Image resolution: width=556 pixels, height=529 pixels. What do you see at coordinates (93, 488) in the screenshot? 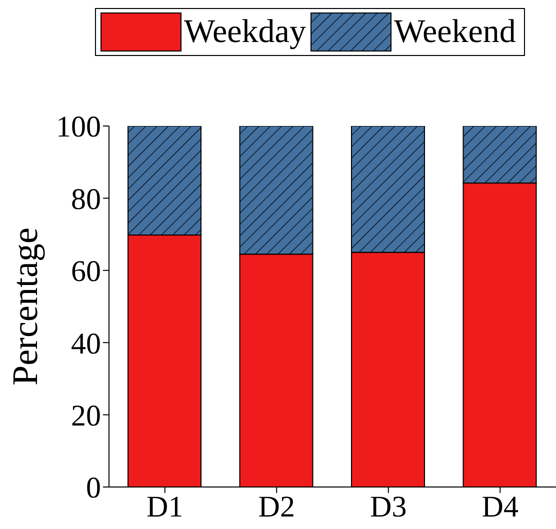
I see `y-tick-label: 0` at bounding box center [93, 488].